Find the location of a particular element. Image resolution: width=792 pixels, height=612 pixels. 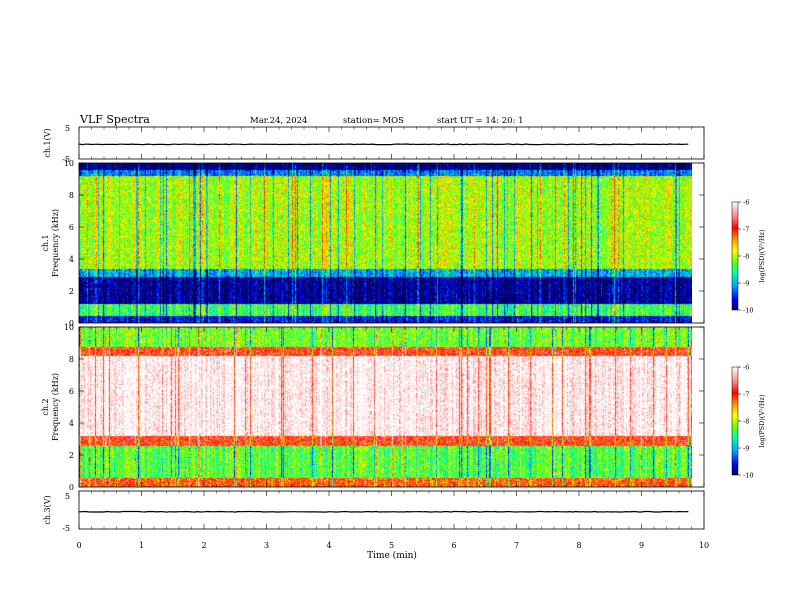

ch1-colorbar: -6 -7 -8 -9 -10 log(PSD)(V²/Hz) is located at coordinates (748, 257).